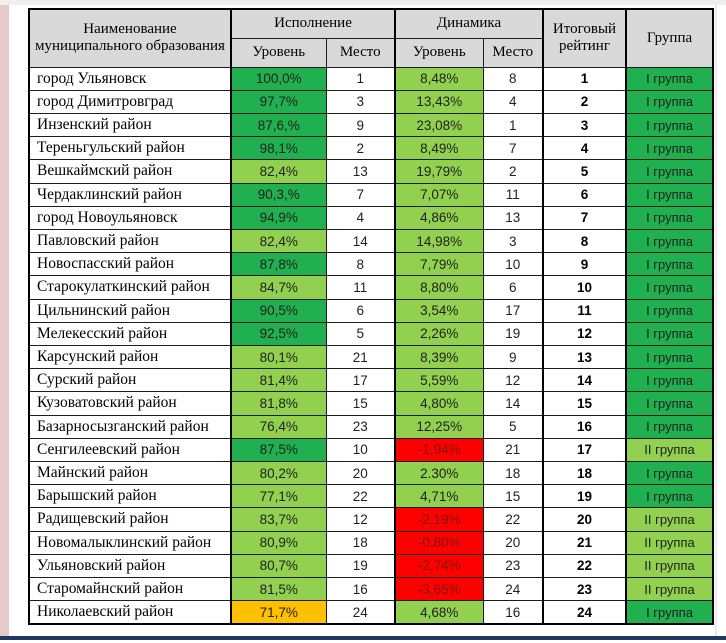 This screenshot has height=643, width=726. I want to click on municipality-name: Старокулаткинский район, so click(130, 287).